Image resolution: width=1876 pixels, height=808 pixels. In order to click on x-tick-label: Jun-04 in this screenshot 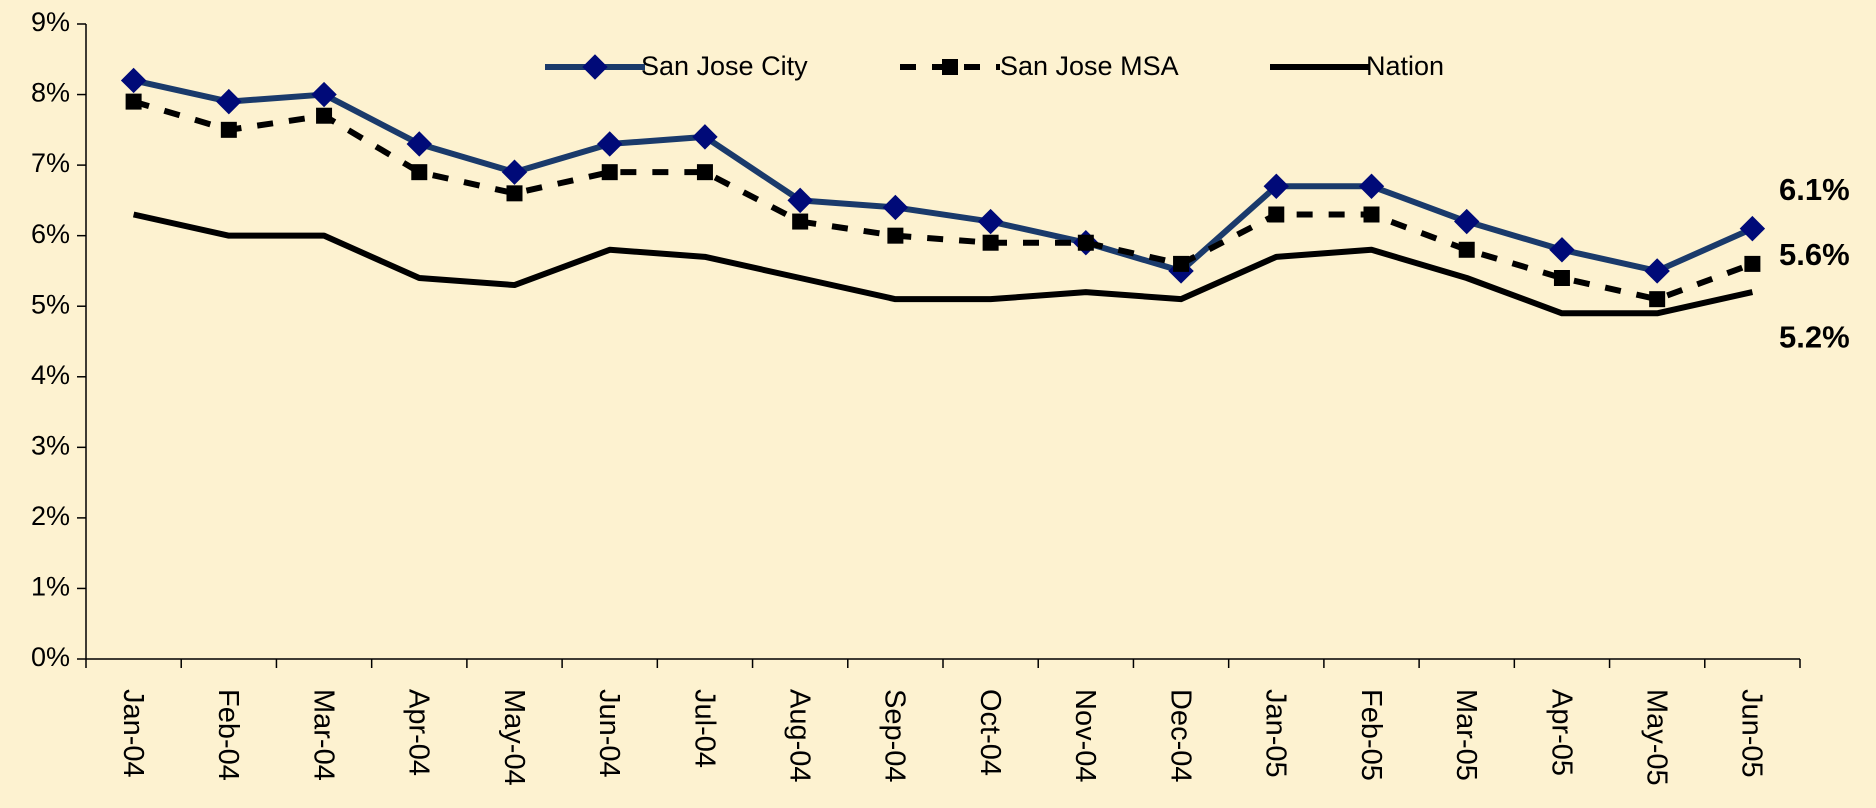, I will do `click(609, 733)`.